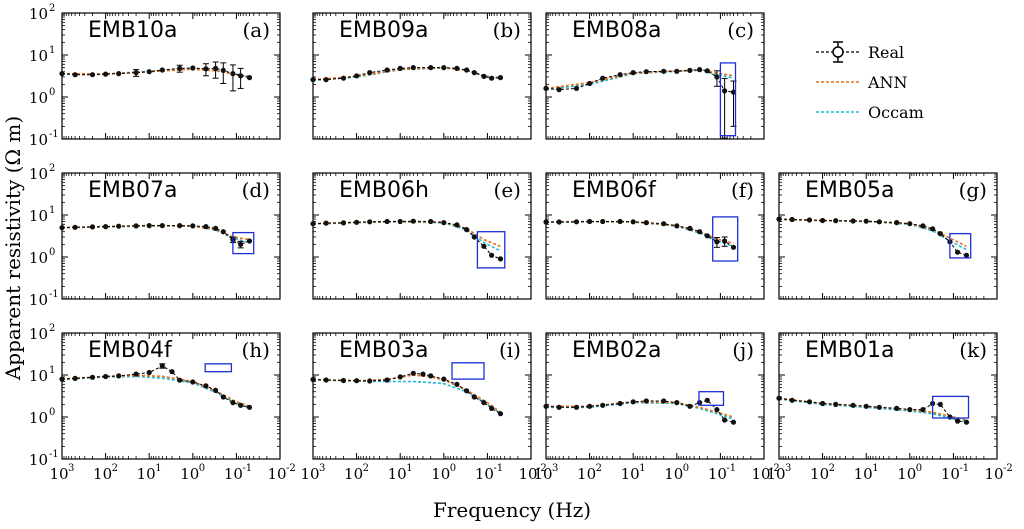 This screenshot has height=529, width=1024. What do you see at coordinates (256, 30) in the screenshot?
I see `panel-letter: (a)` at bounding box center [256, 30].